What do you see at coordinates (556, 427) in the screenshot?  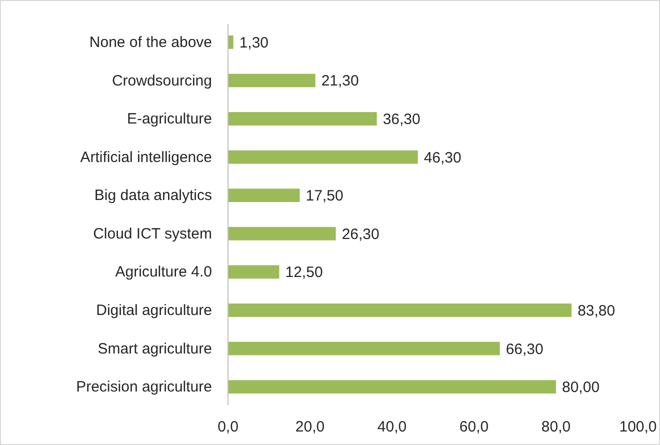 I see `x-tick-label: 80,0` at bounding box center [556, 427].